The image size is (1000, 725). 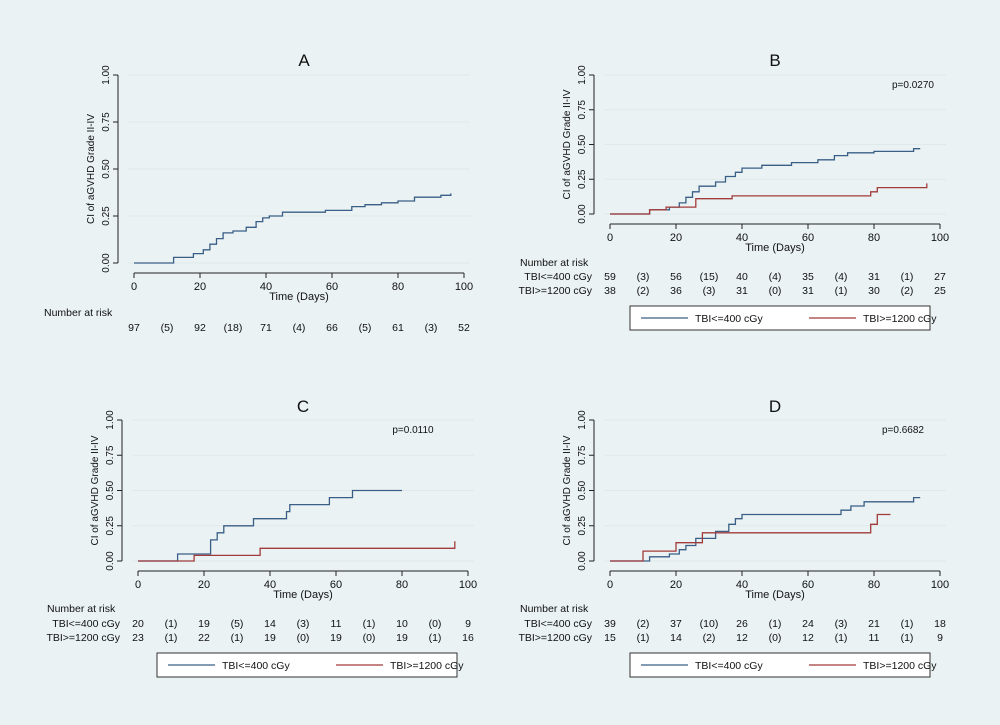 What do you see at coordinates (200, 328) in the screenshot?
I see `risk-cell: 92` at bounding box center [200, 328].